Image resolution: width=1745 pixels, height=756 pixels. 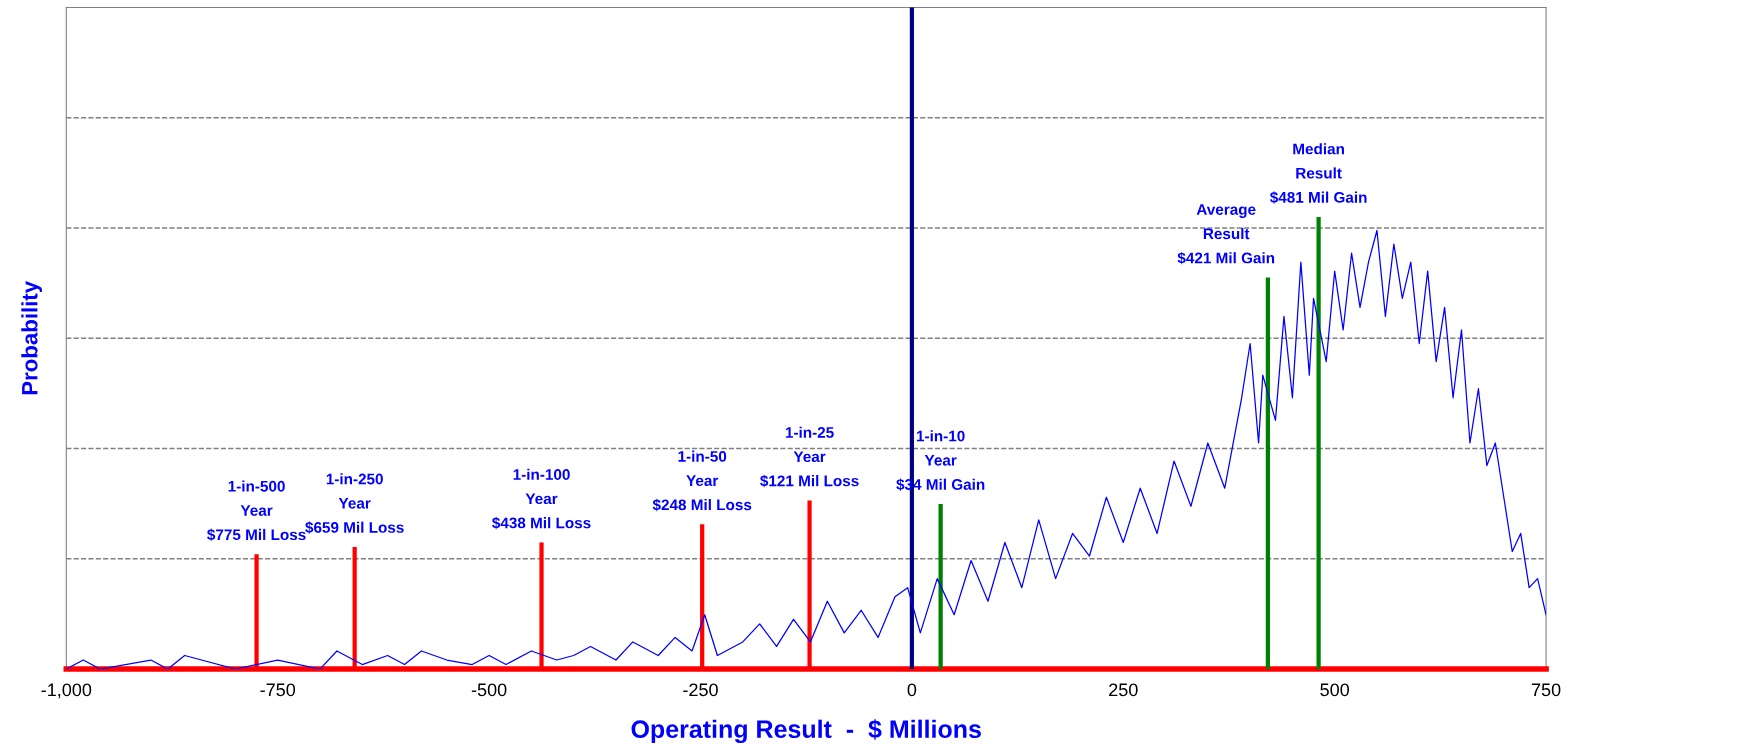 What do you see at coordinates (66, 691) in the screenshot?
I see `x-tick-label: -1,000` at bounding box center [66, 691].